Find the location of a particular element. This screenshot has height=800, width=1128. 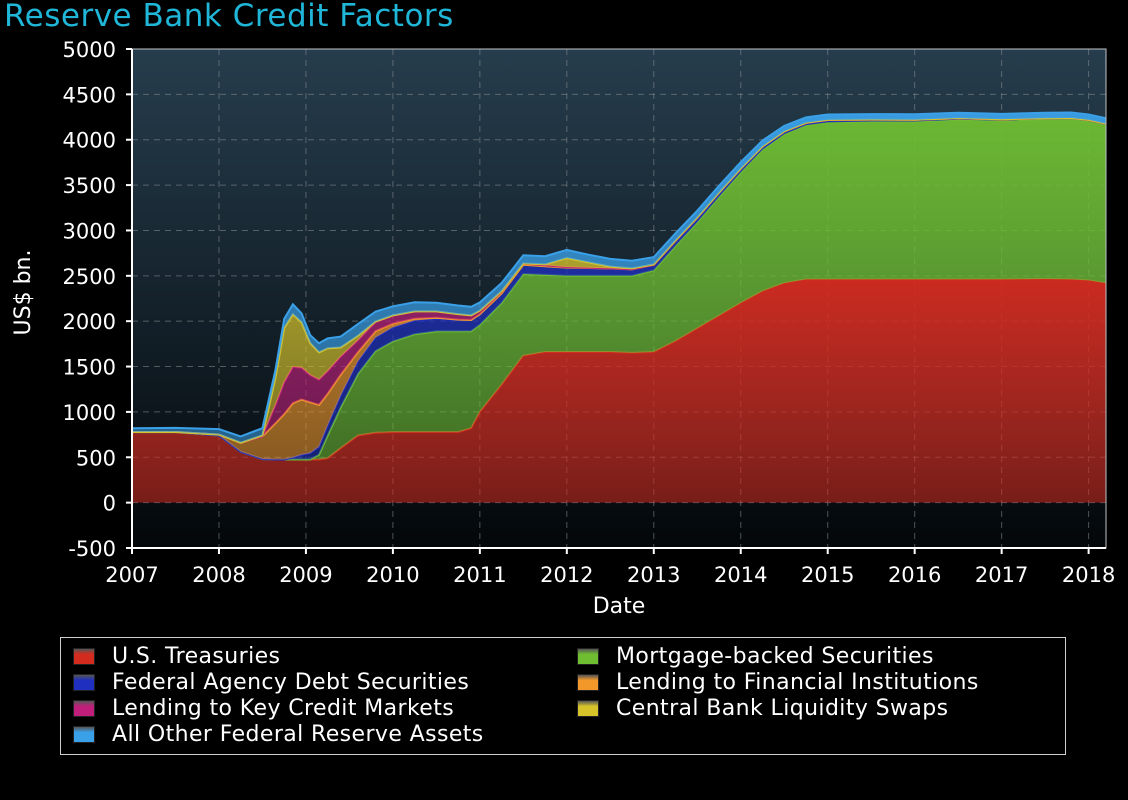

legend-item: Lending to Key Credit Markets is located at coordinates (263, 708).